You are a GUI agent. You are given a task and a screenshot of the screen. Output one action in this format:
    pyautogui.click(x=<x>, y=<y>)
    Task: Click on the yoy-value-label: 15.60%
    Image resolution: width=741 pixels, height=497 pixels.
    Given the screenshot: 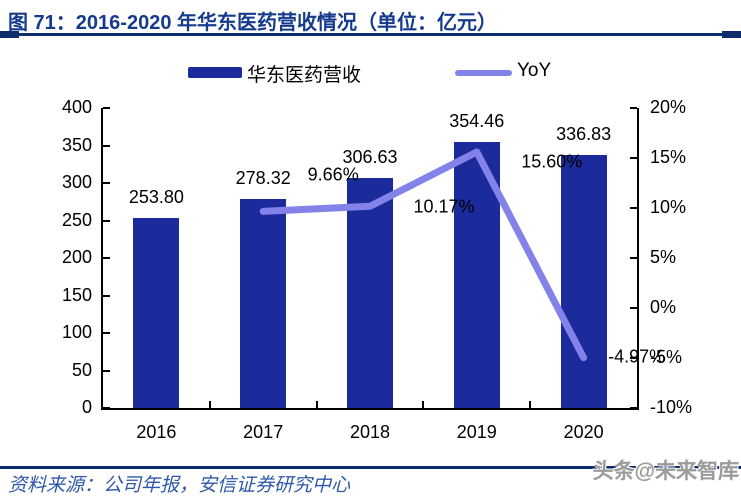 What is the action you would take?
    pyautogui.click(x=552, y=161)
    